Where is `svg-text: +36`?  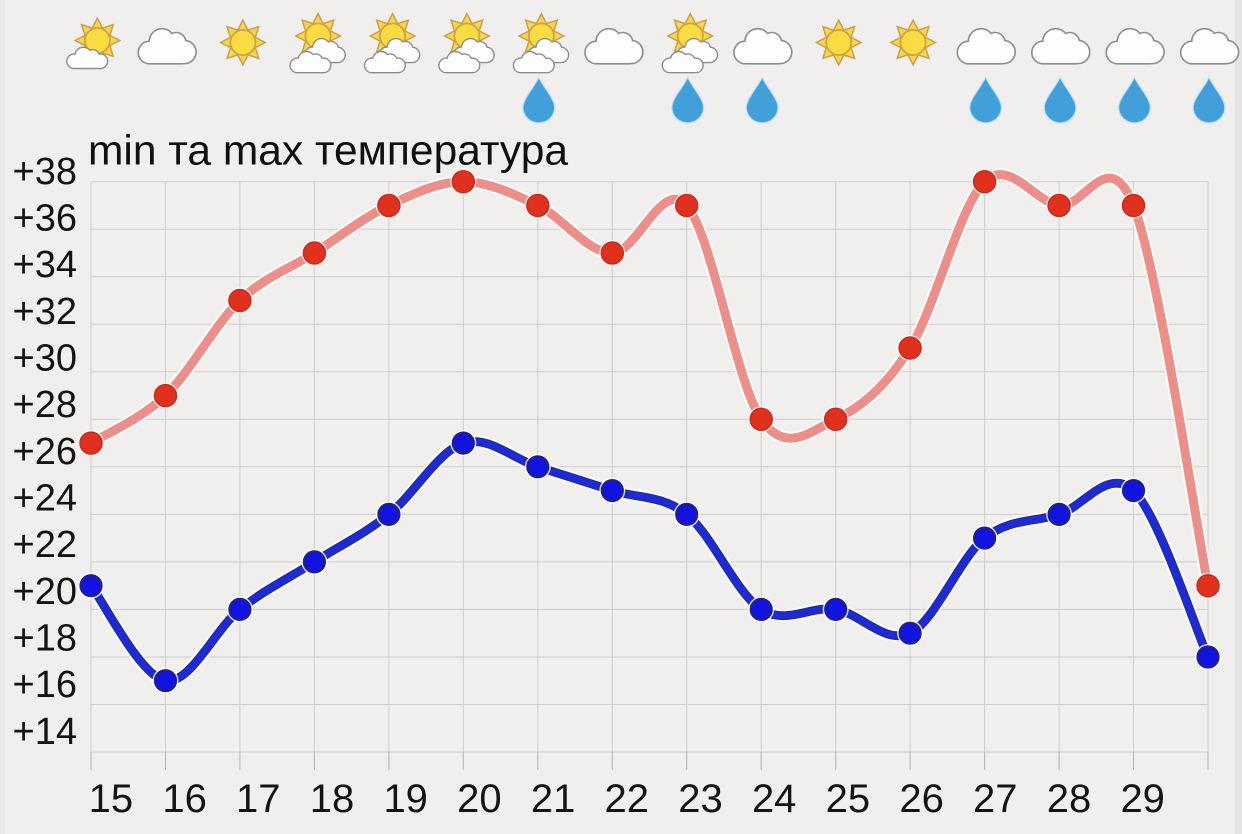 svg-text: +36 is located at coordinates (45, 219).